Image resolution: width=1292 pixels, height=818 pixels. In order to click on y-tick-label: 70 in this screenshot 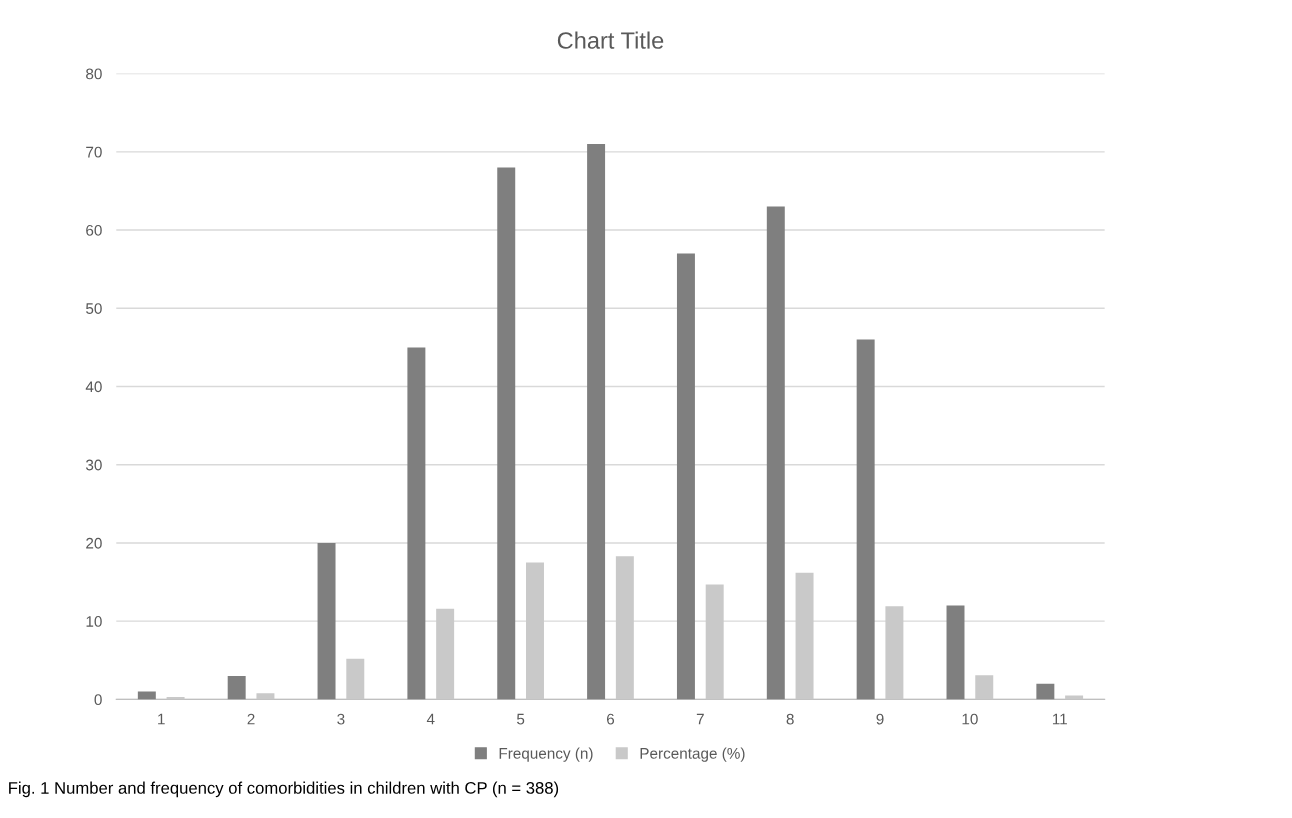, I will do `click(94, 152)`.